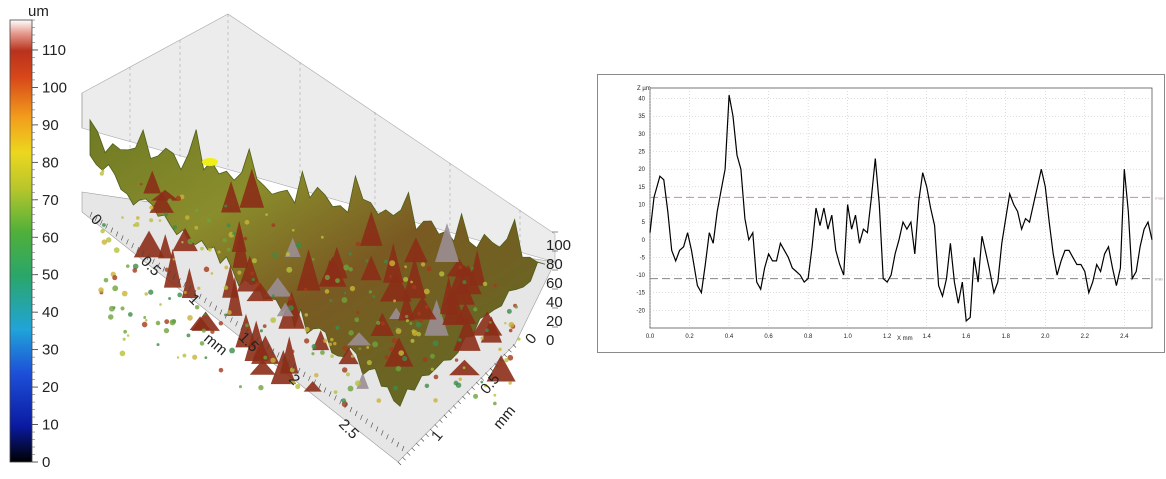 Image resolution: width=1166 pixels, height=479 pixels. I want to click on colorbar-tick-label: 30, so click(50, 350).